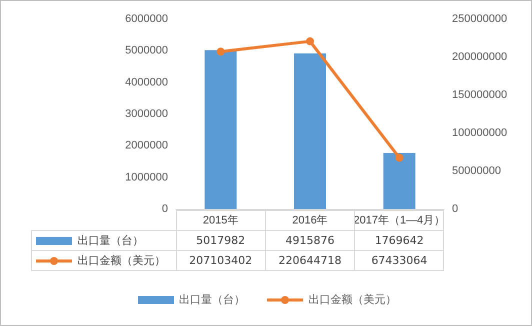 The height and width of the screenshot is (326, 532). Describe the element at coordinates (146, 146) in the screenshot. I see `y-tick-label: 2000000` at that location.